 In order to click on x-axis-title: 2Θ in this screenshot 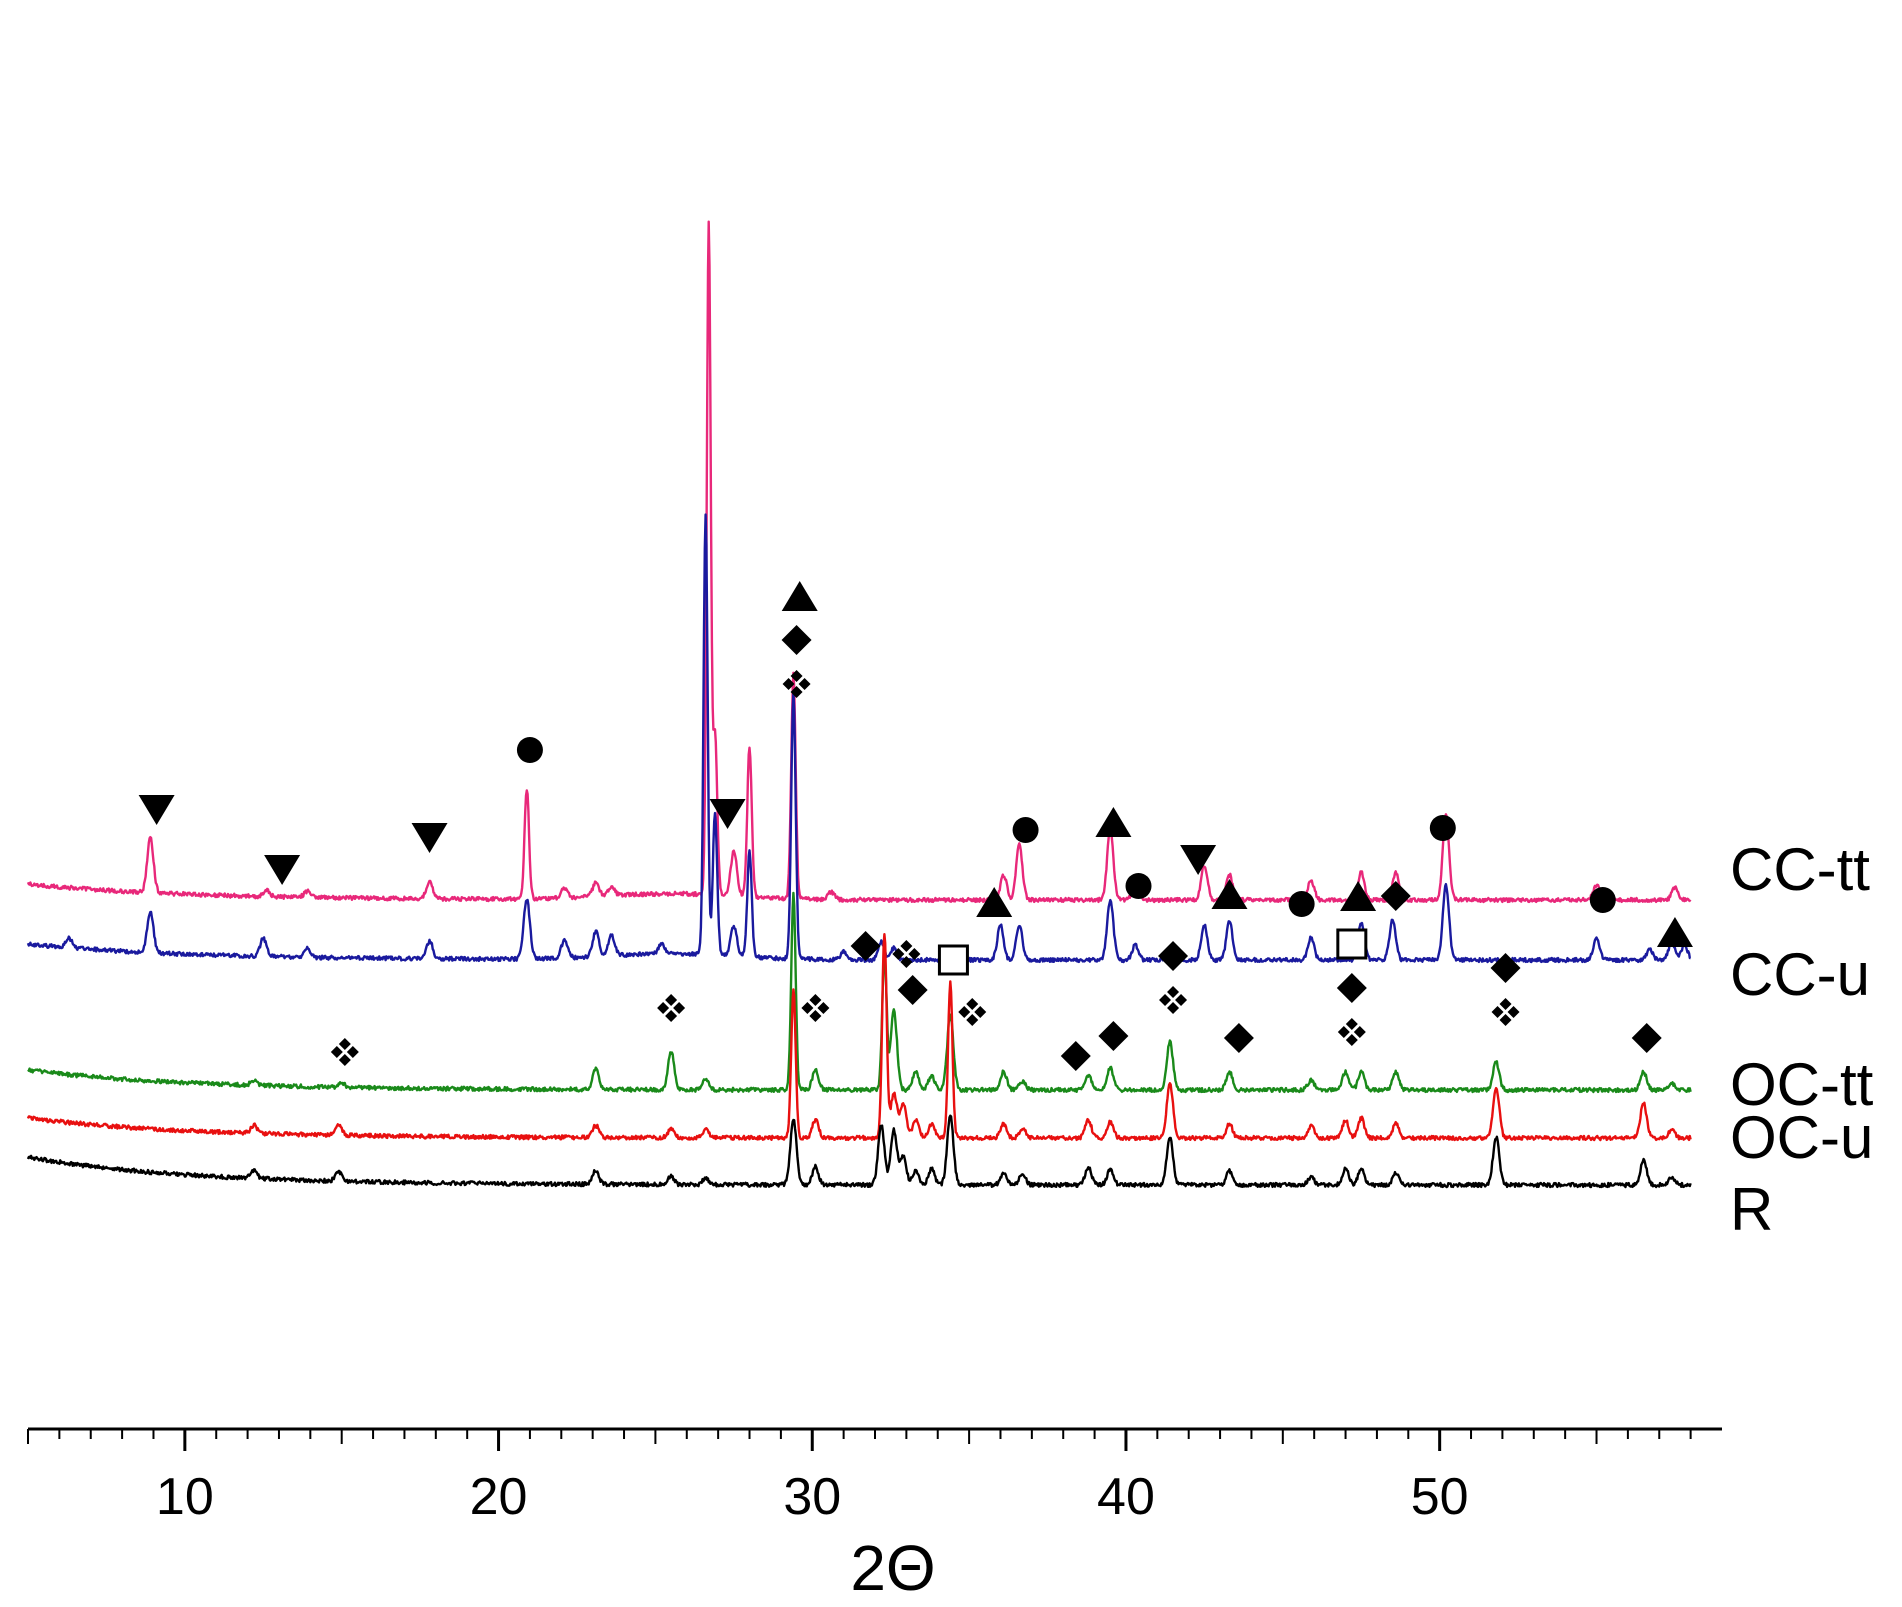, I will do `click(892, 1568)`.